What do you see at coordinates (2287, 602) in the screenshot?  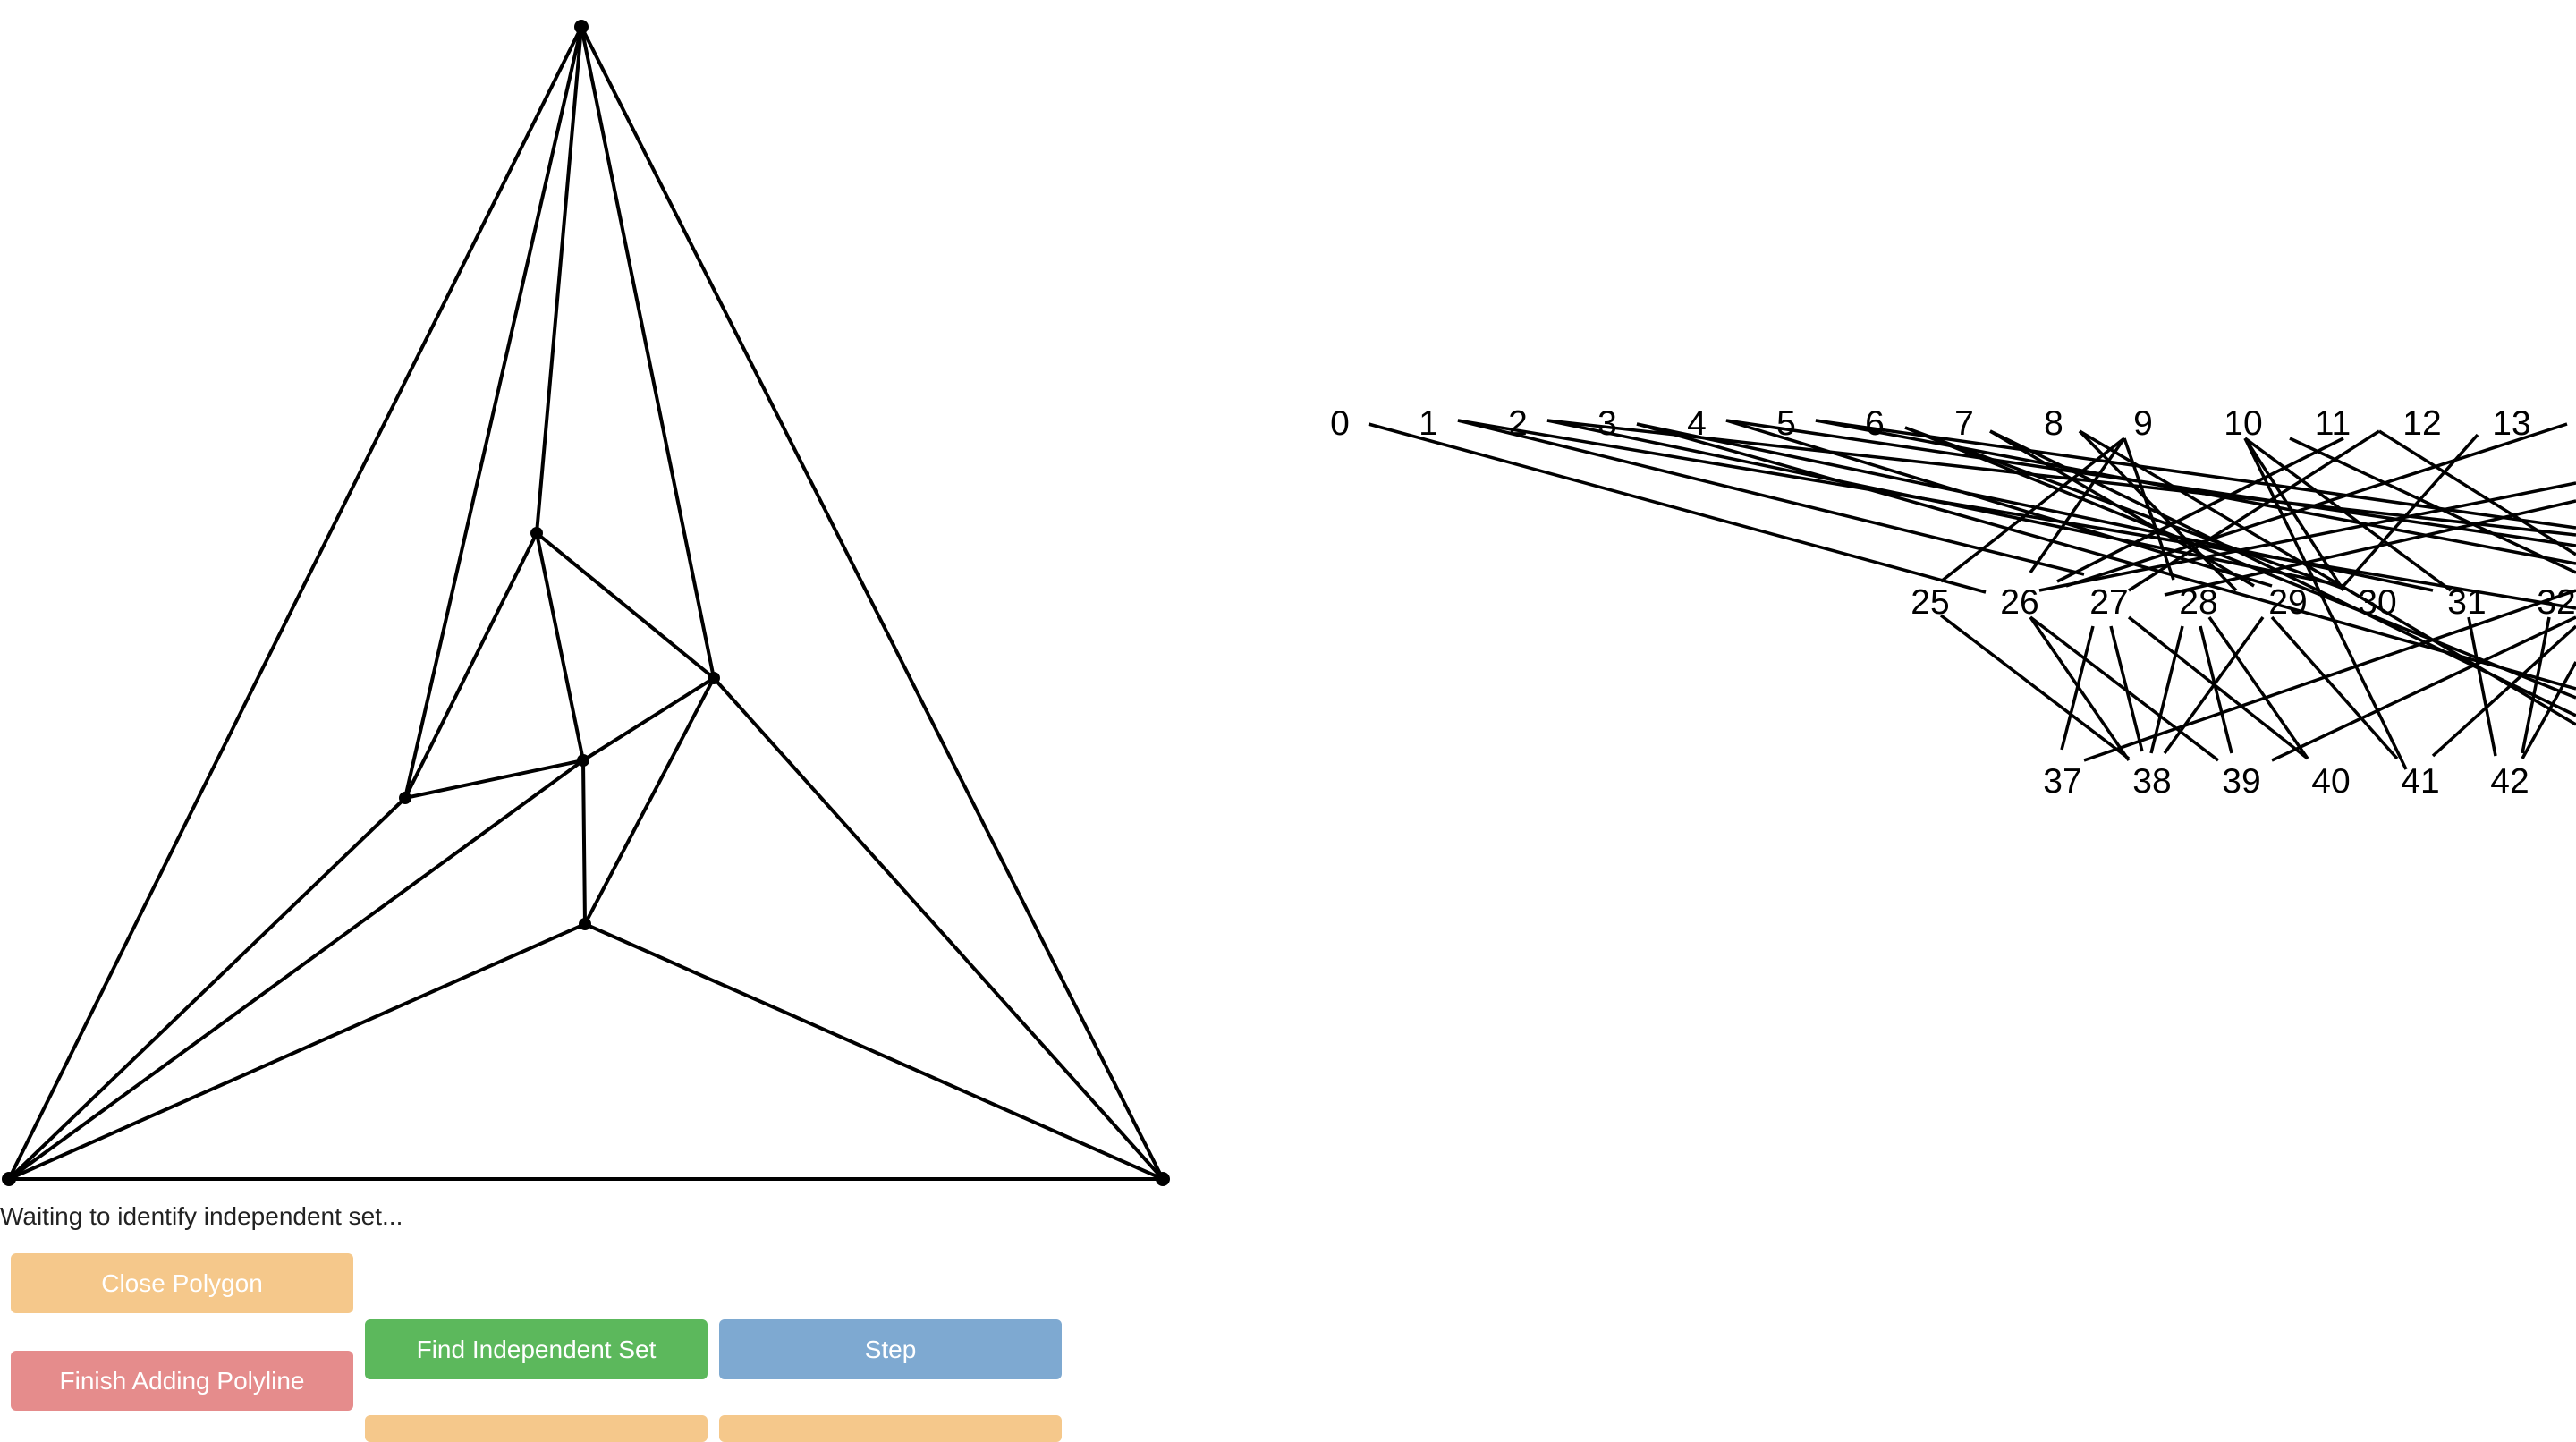 I see `node-label: 29` at bounding box center [2287, 602].